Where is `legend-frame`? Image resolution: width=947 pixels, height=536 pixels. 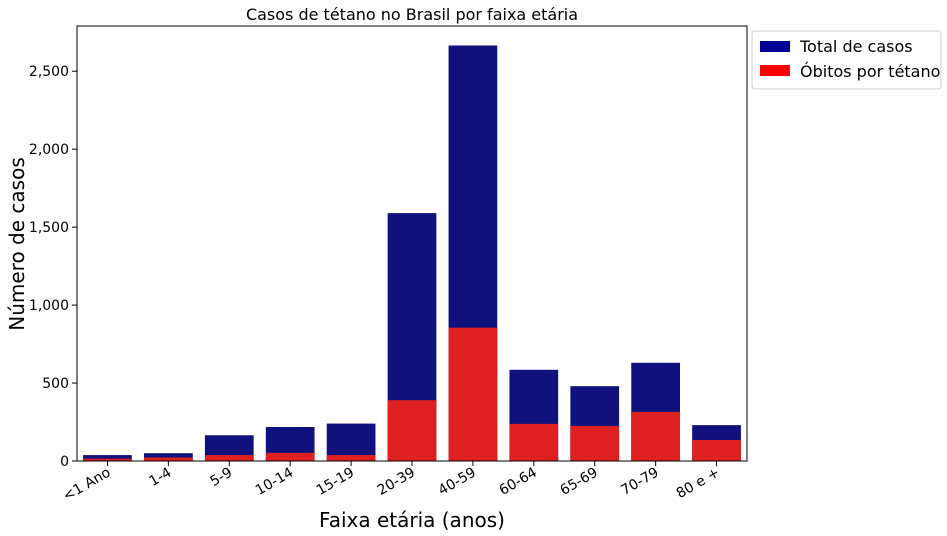
legend-frame is located at coordinates (846, 60).